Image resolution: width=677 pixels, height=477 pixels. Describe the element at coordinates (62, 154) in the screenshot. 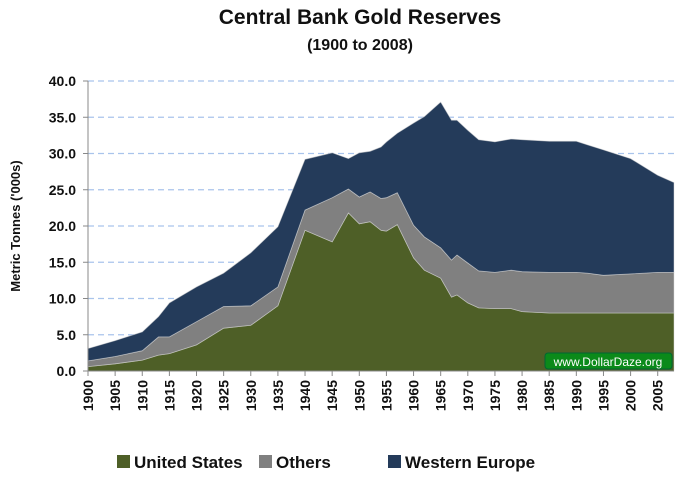

I see `y-tick-label: 30.0` at that location.